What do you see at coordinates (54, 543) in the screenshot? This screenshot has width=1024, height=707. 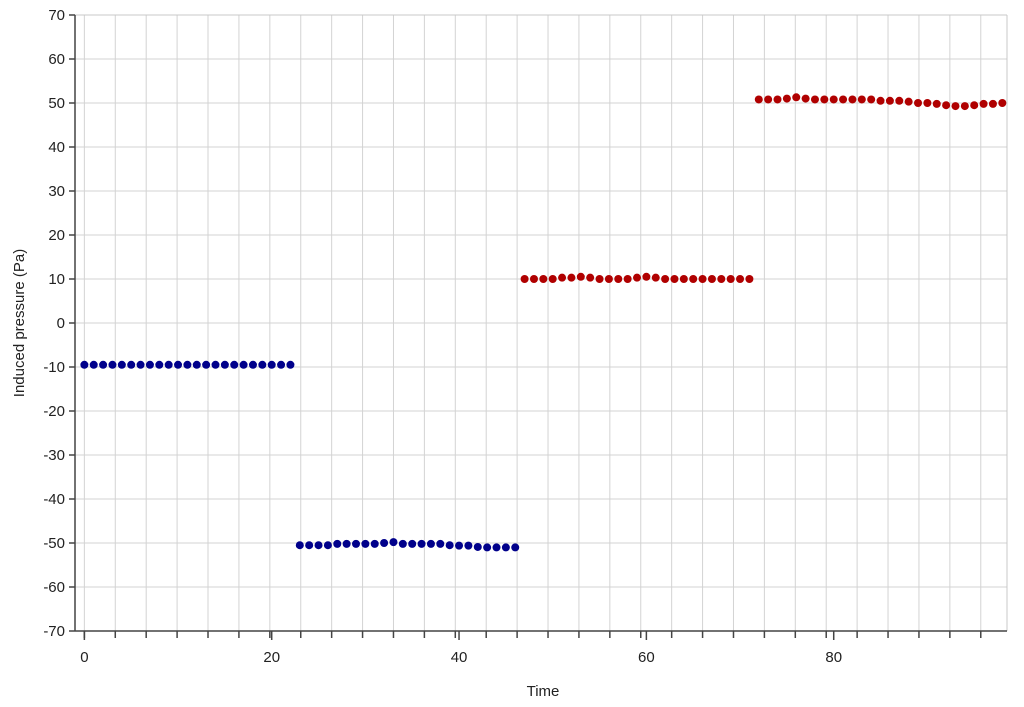 I see `y-tick-label: -50` at bounding box center [54, 543].